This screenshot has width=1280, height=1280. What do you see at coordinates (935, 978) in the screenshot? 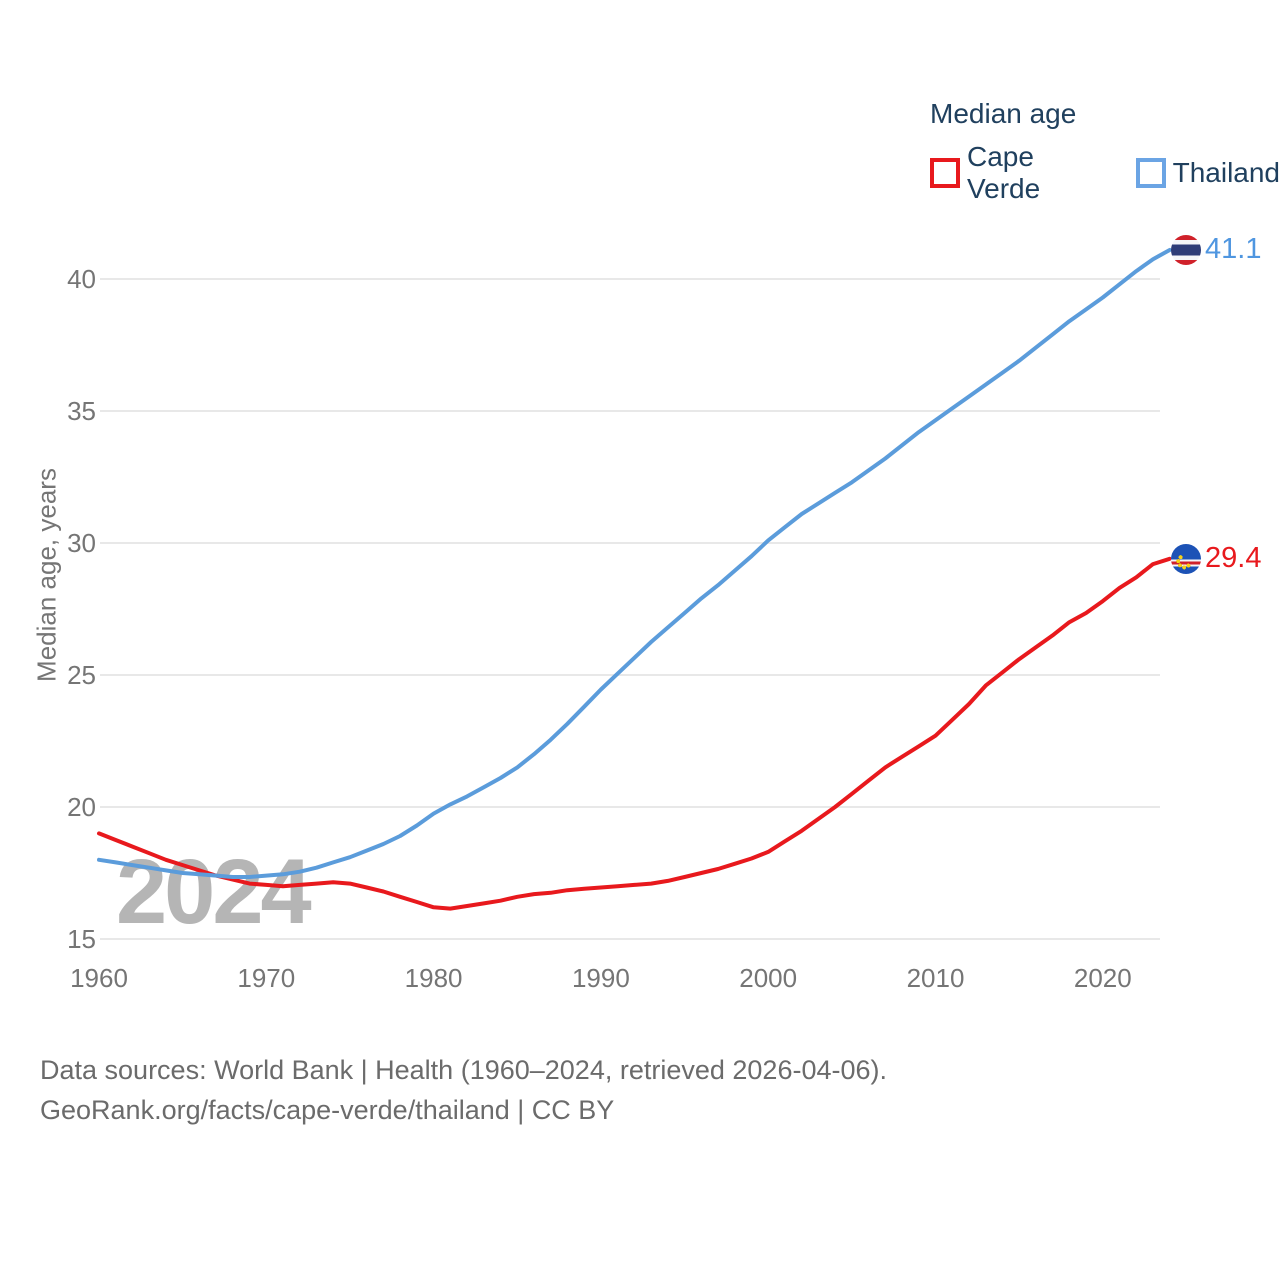
I see `x-tick-label-2010: 2010` at bounding box center [935, 978].